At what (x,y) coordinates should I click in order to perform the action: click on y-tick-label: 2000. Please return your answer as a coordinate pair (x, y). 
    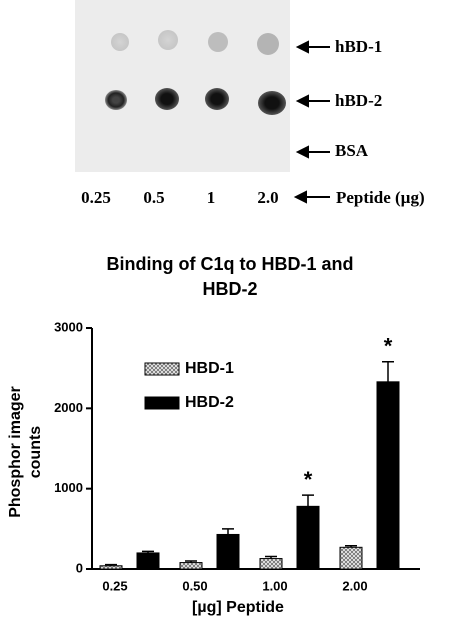
    Looking at the image, I should click on (68, 407).